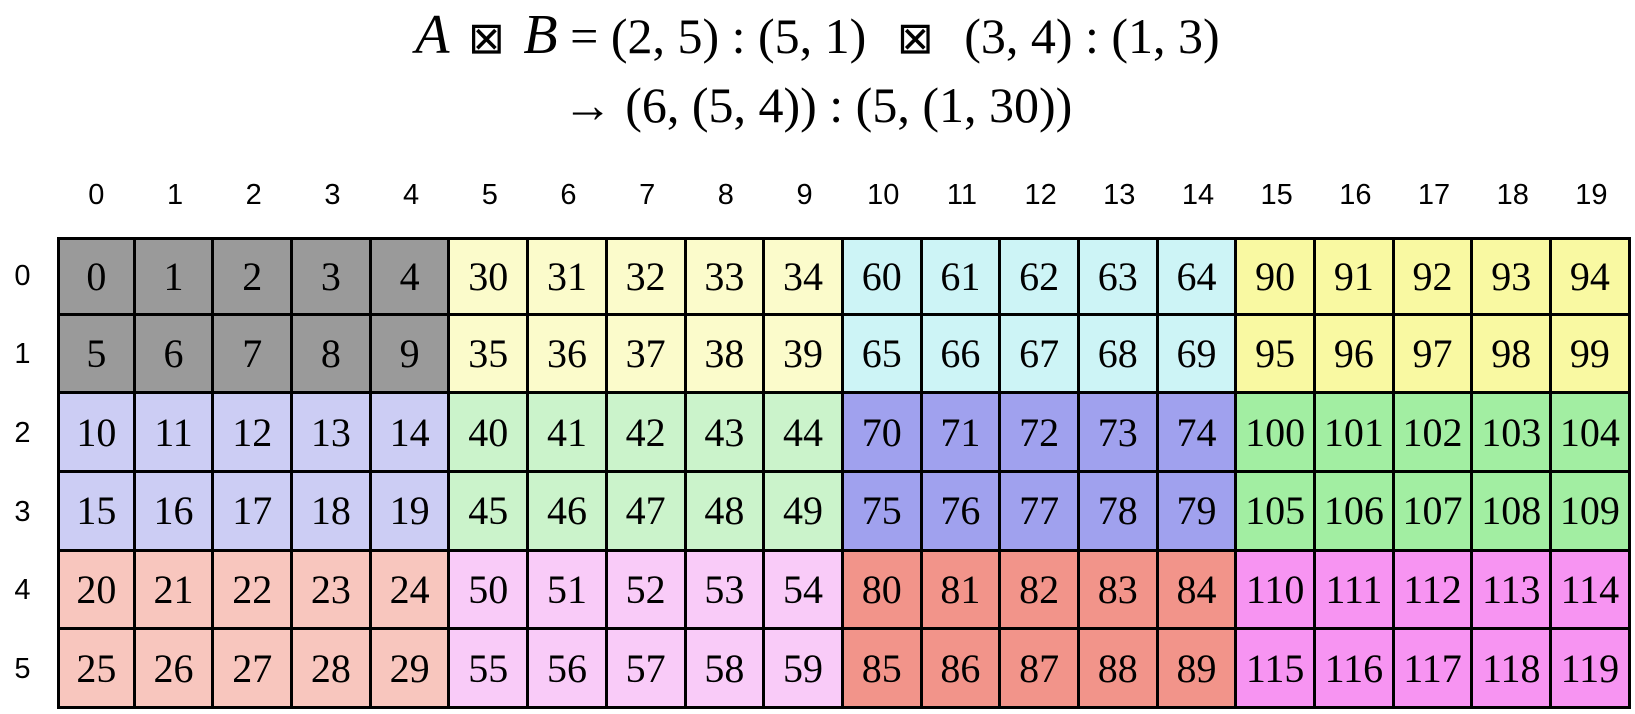 The height and width of the screenshot is (714, 1635). Describe the element at coordinates (1434, 355) in the screenshot. I see `grid-cell: 97` at that location.